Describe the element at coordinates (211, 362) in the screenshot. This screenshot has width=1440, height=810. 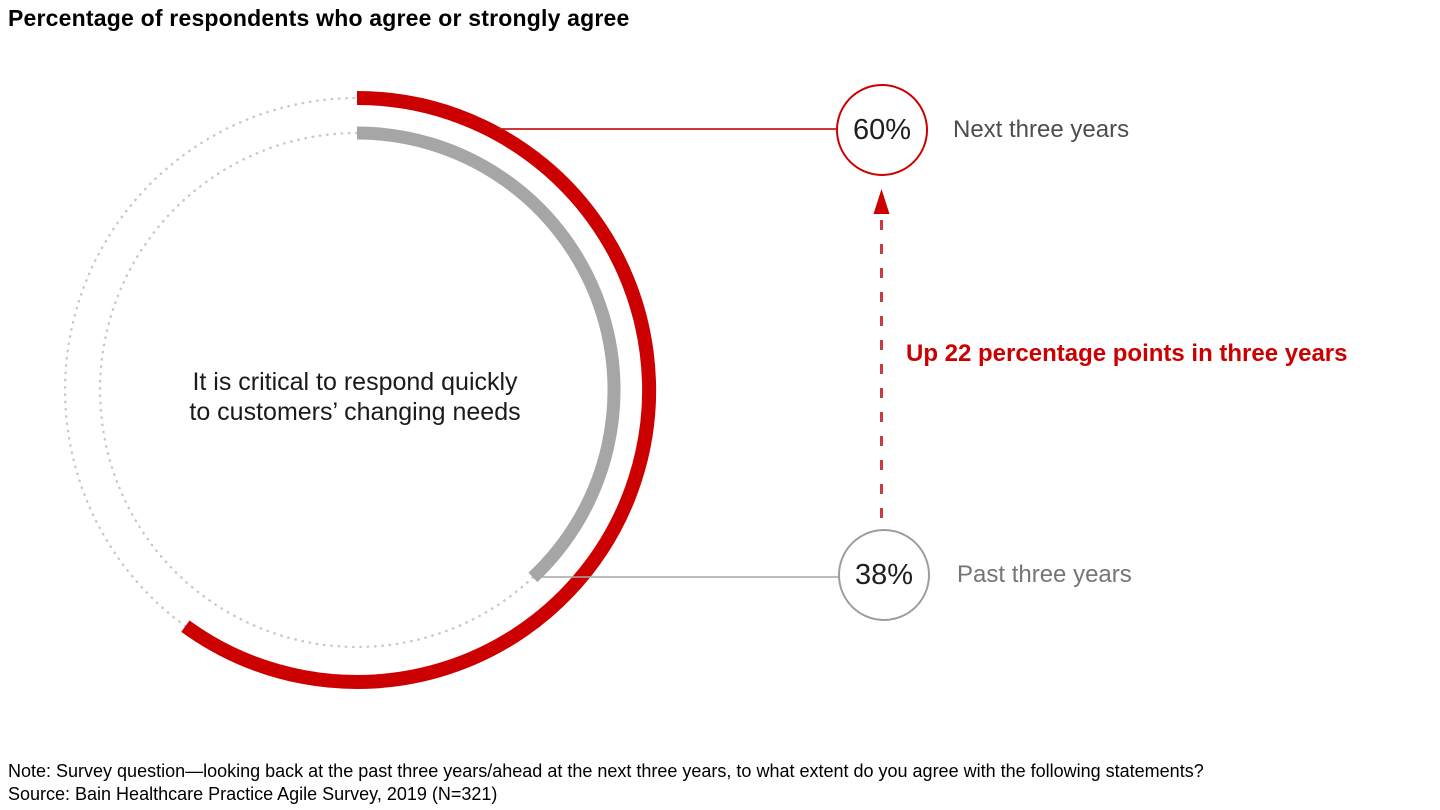
I see `next-years-dotted-track` at that location.